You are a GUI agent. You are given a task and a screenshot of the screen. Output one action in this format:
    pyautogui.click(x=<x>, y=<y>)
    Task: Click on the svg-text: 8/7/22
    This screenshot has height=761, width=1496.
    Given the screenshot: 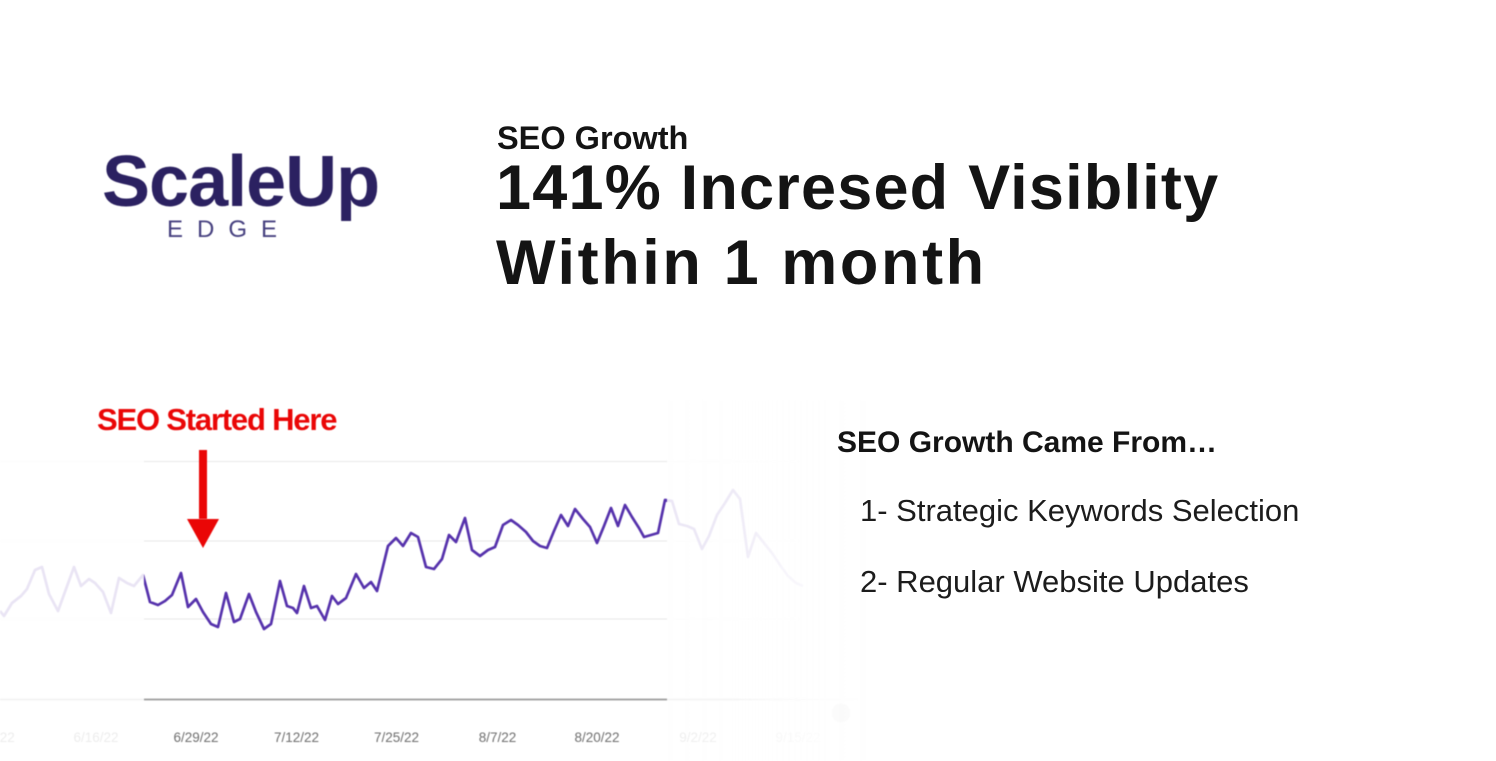 What is the action you would take?
    pyautogui.click(x=498, y=737)
    